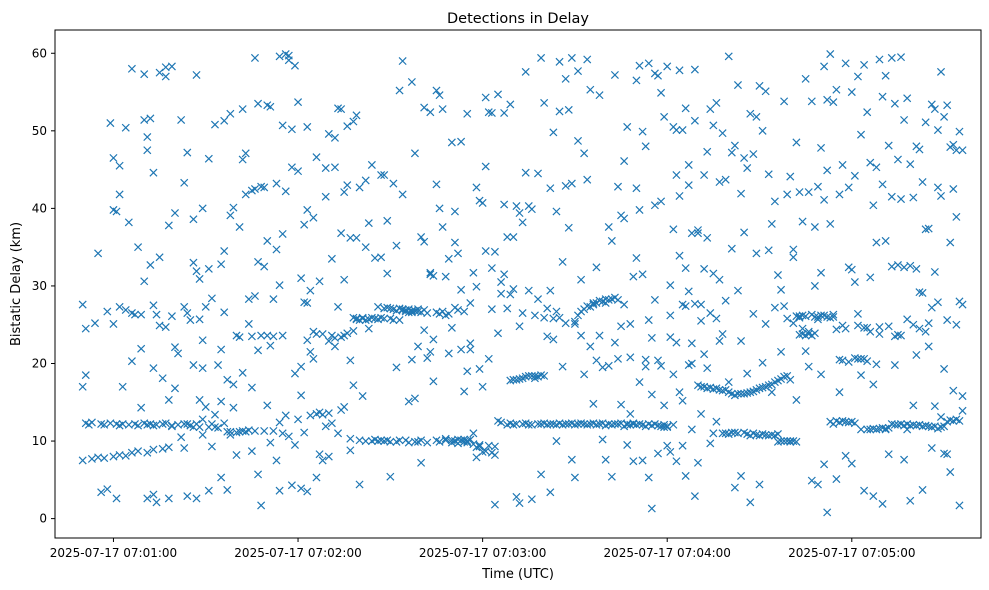  What do you see at coordinates (113, 553) in the screenshot?
I see `x-tick-label: 2025-07-17 07:01:00` at bounding box center [113, 553].